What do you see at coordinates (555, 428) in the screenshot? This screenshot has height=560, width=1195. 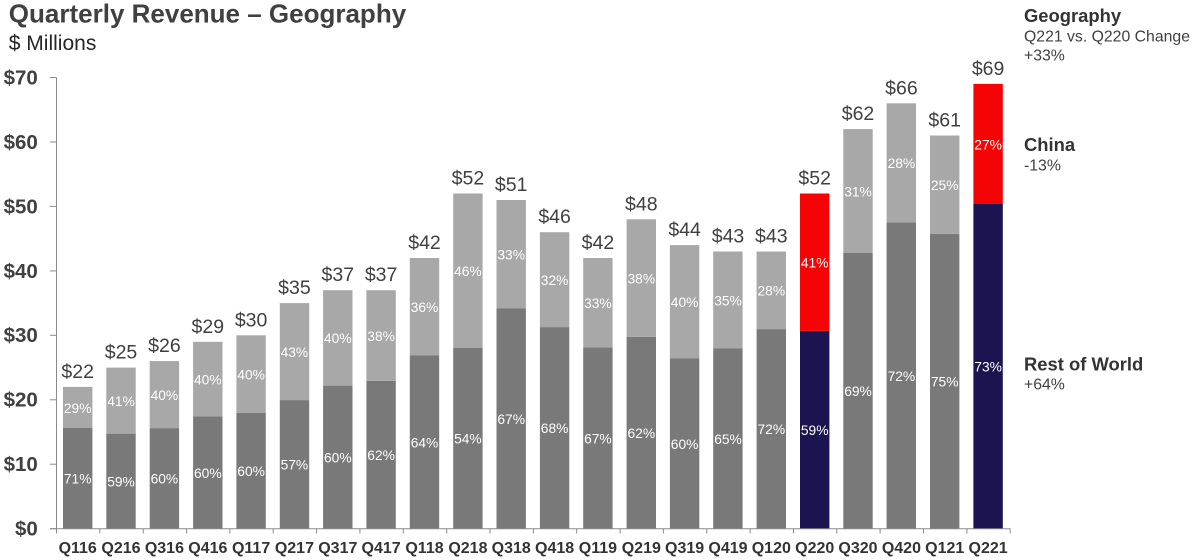 I see `svg-text: 68%` at bounding box center [555, 428].